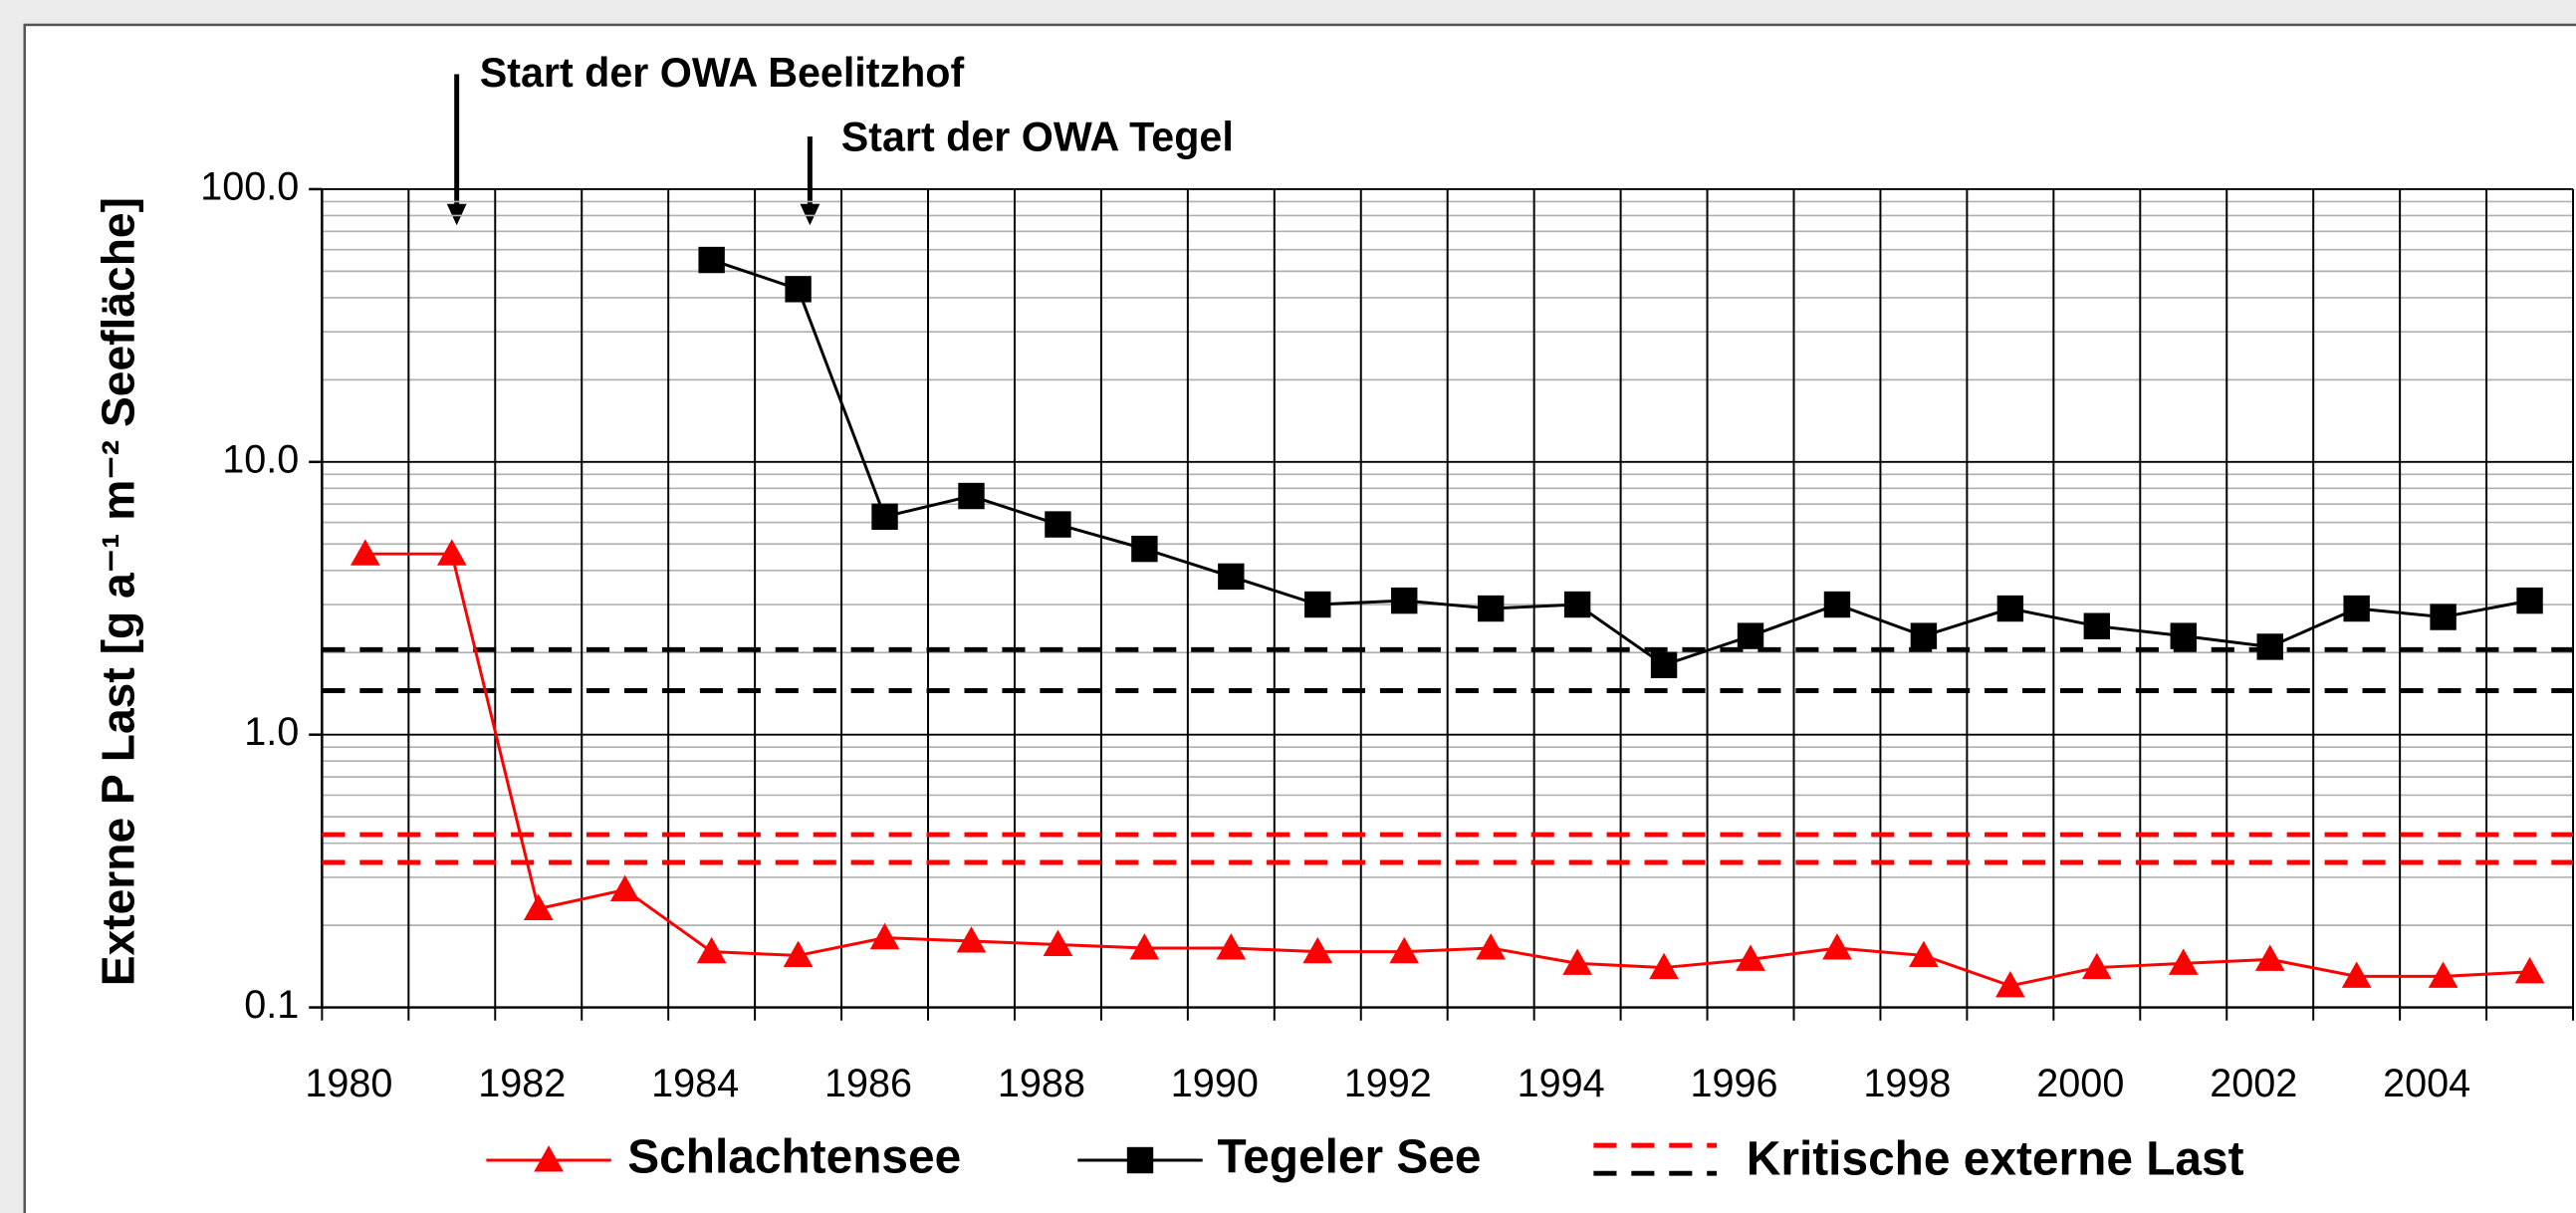 The height and width of the screenshot is (1213, 2576). What do you see at coordinates (794, 1157) in the screenshot?
I see `legend-label: Schlachtensee` at bounding box center [794, 1157].